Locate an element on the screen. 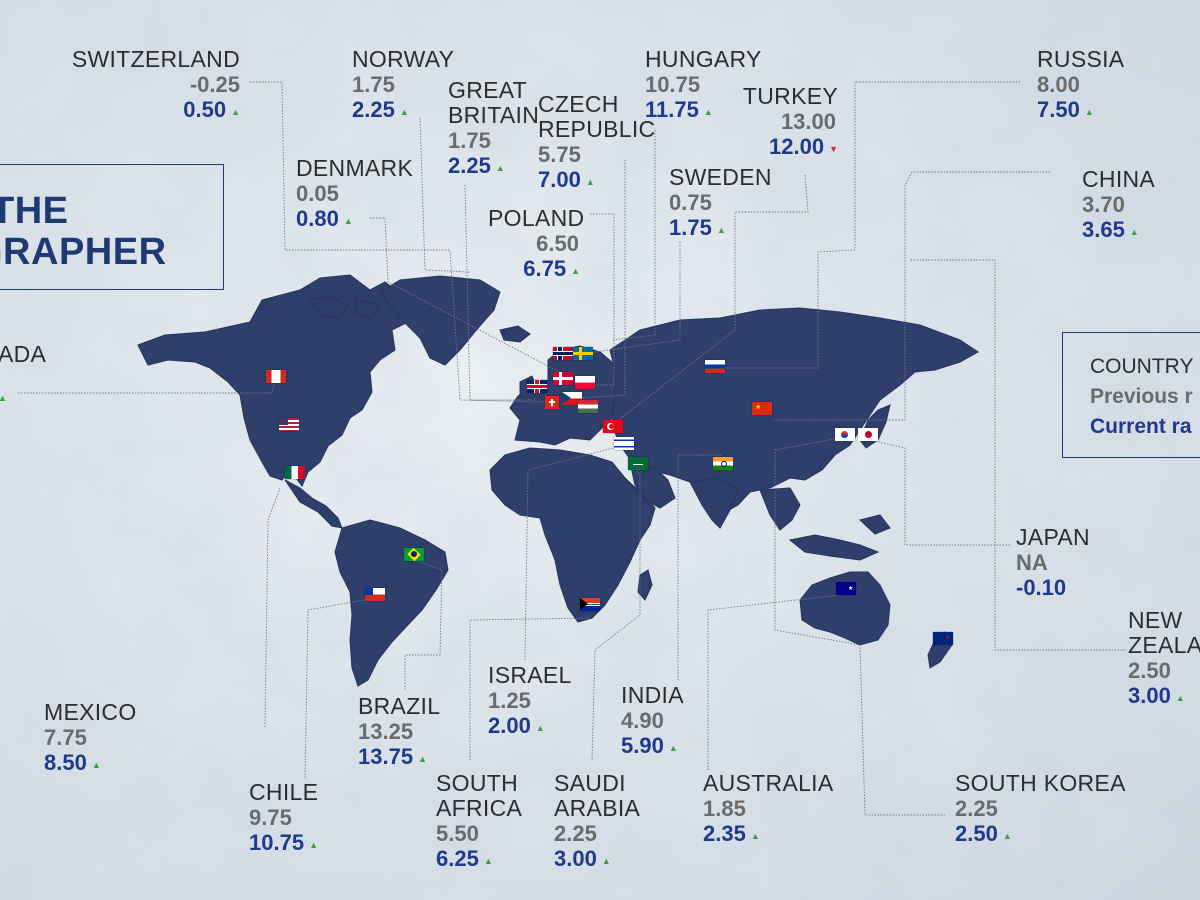  flag-russia-icon is located at coordinates (715, 366).